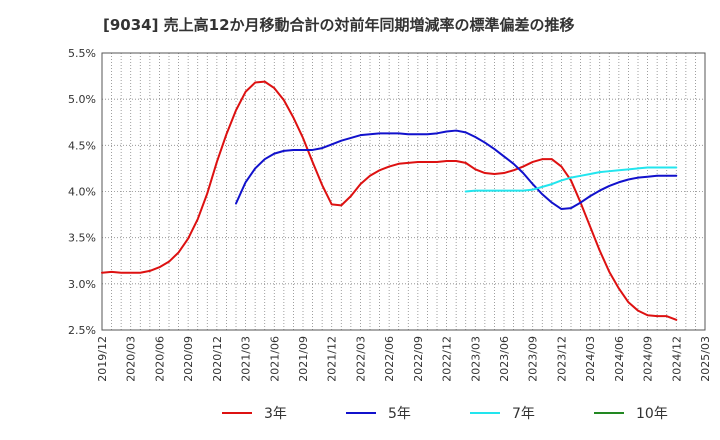  I want to click on legend-label: 3年, so click(275, 414).